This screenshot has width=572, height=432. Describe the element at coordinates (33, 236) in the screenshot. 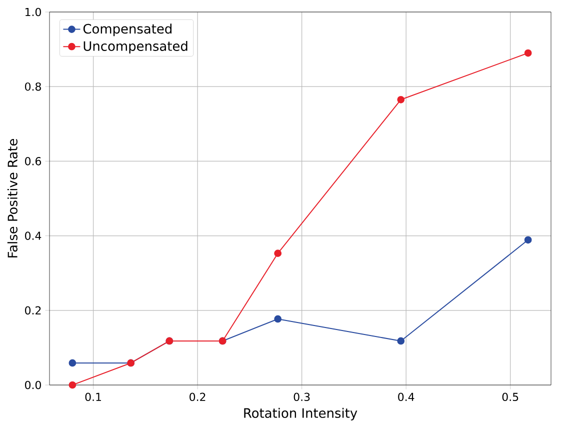

I see `y-tick-label: 0.4` at that location.